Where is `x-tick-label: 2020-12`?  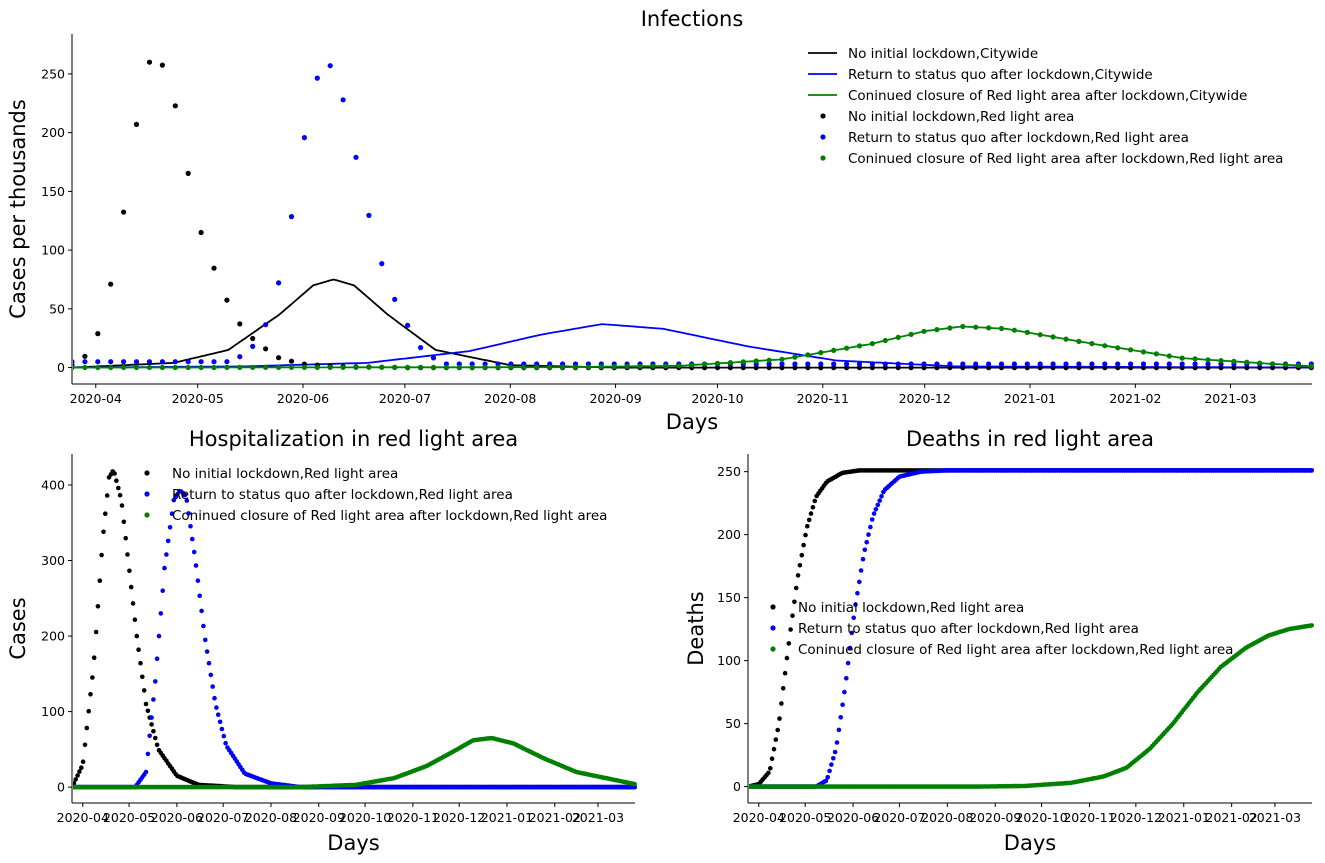
x-tick-label: 2020-12 is located at coordinates (1136, 817).